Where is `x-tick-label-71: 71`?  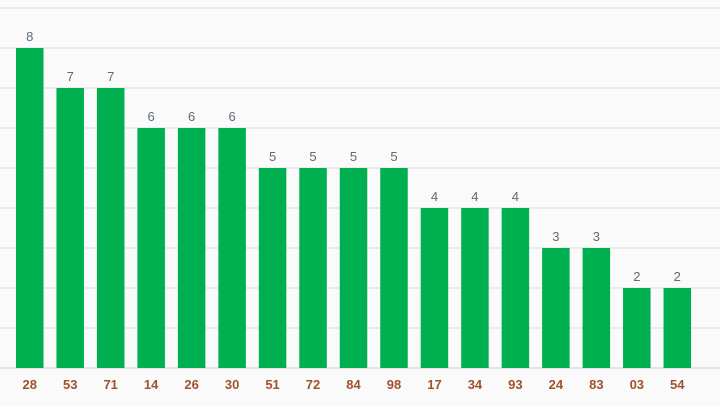 x-tick-label-71: 71 is located at coordinates (110, 384).